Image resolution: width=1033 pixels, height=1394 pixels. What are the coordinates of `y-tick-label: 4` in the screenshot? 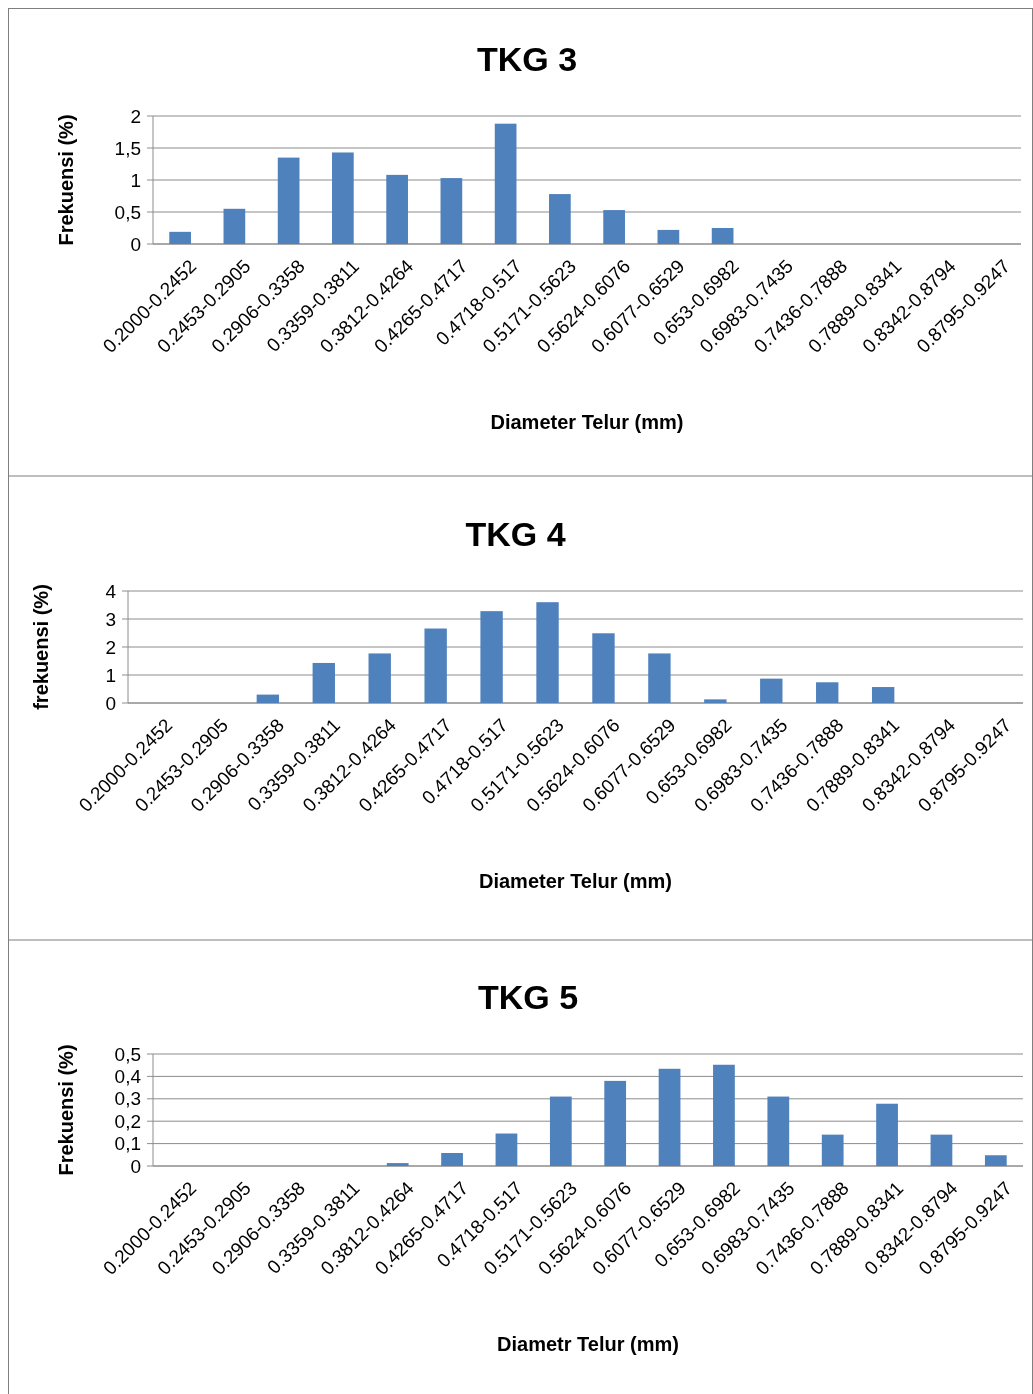 It's located at (111, 591).